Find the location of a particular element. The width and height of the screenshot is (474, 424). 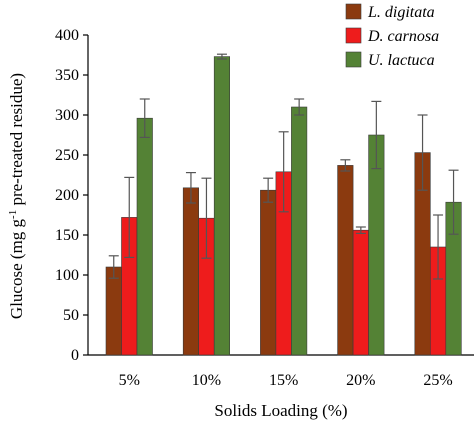

y-tick-label: 400 is located at coordinates (67, 35).